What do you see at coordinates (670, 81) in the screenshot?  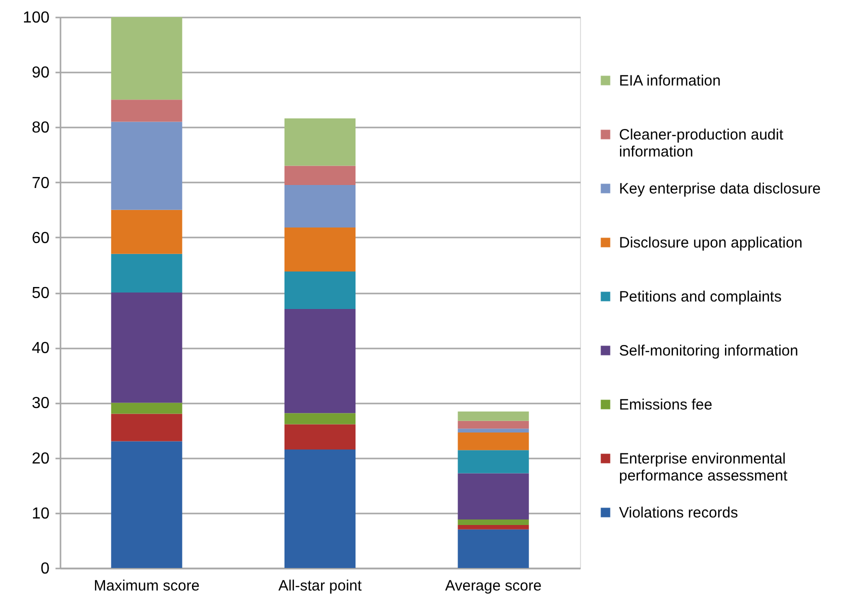 I see `legend-label: EIA information` at bounding box center [670, 81].